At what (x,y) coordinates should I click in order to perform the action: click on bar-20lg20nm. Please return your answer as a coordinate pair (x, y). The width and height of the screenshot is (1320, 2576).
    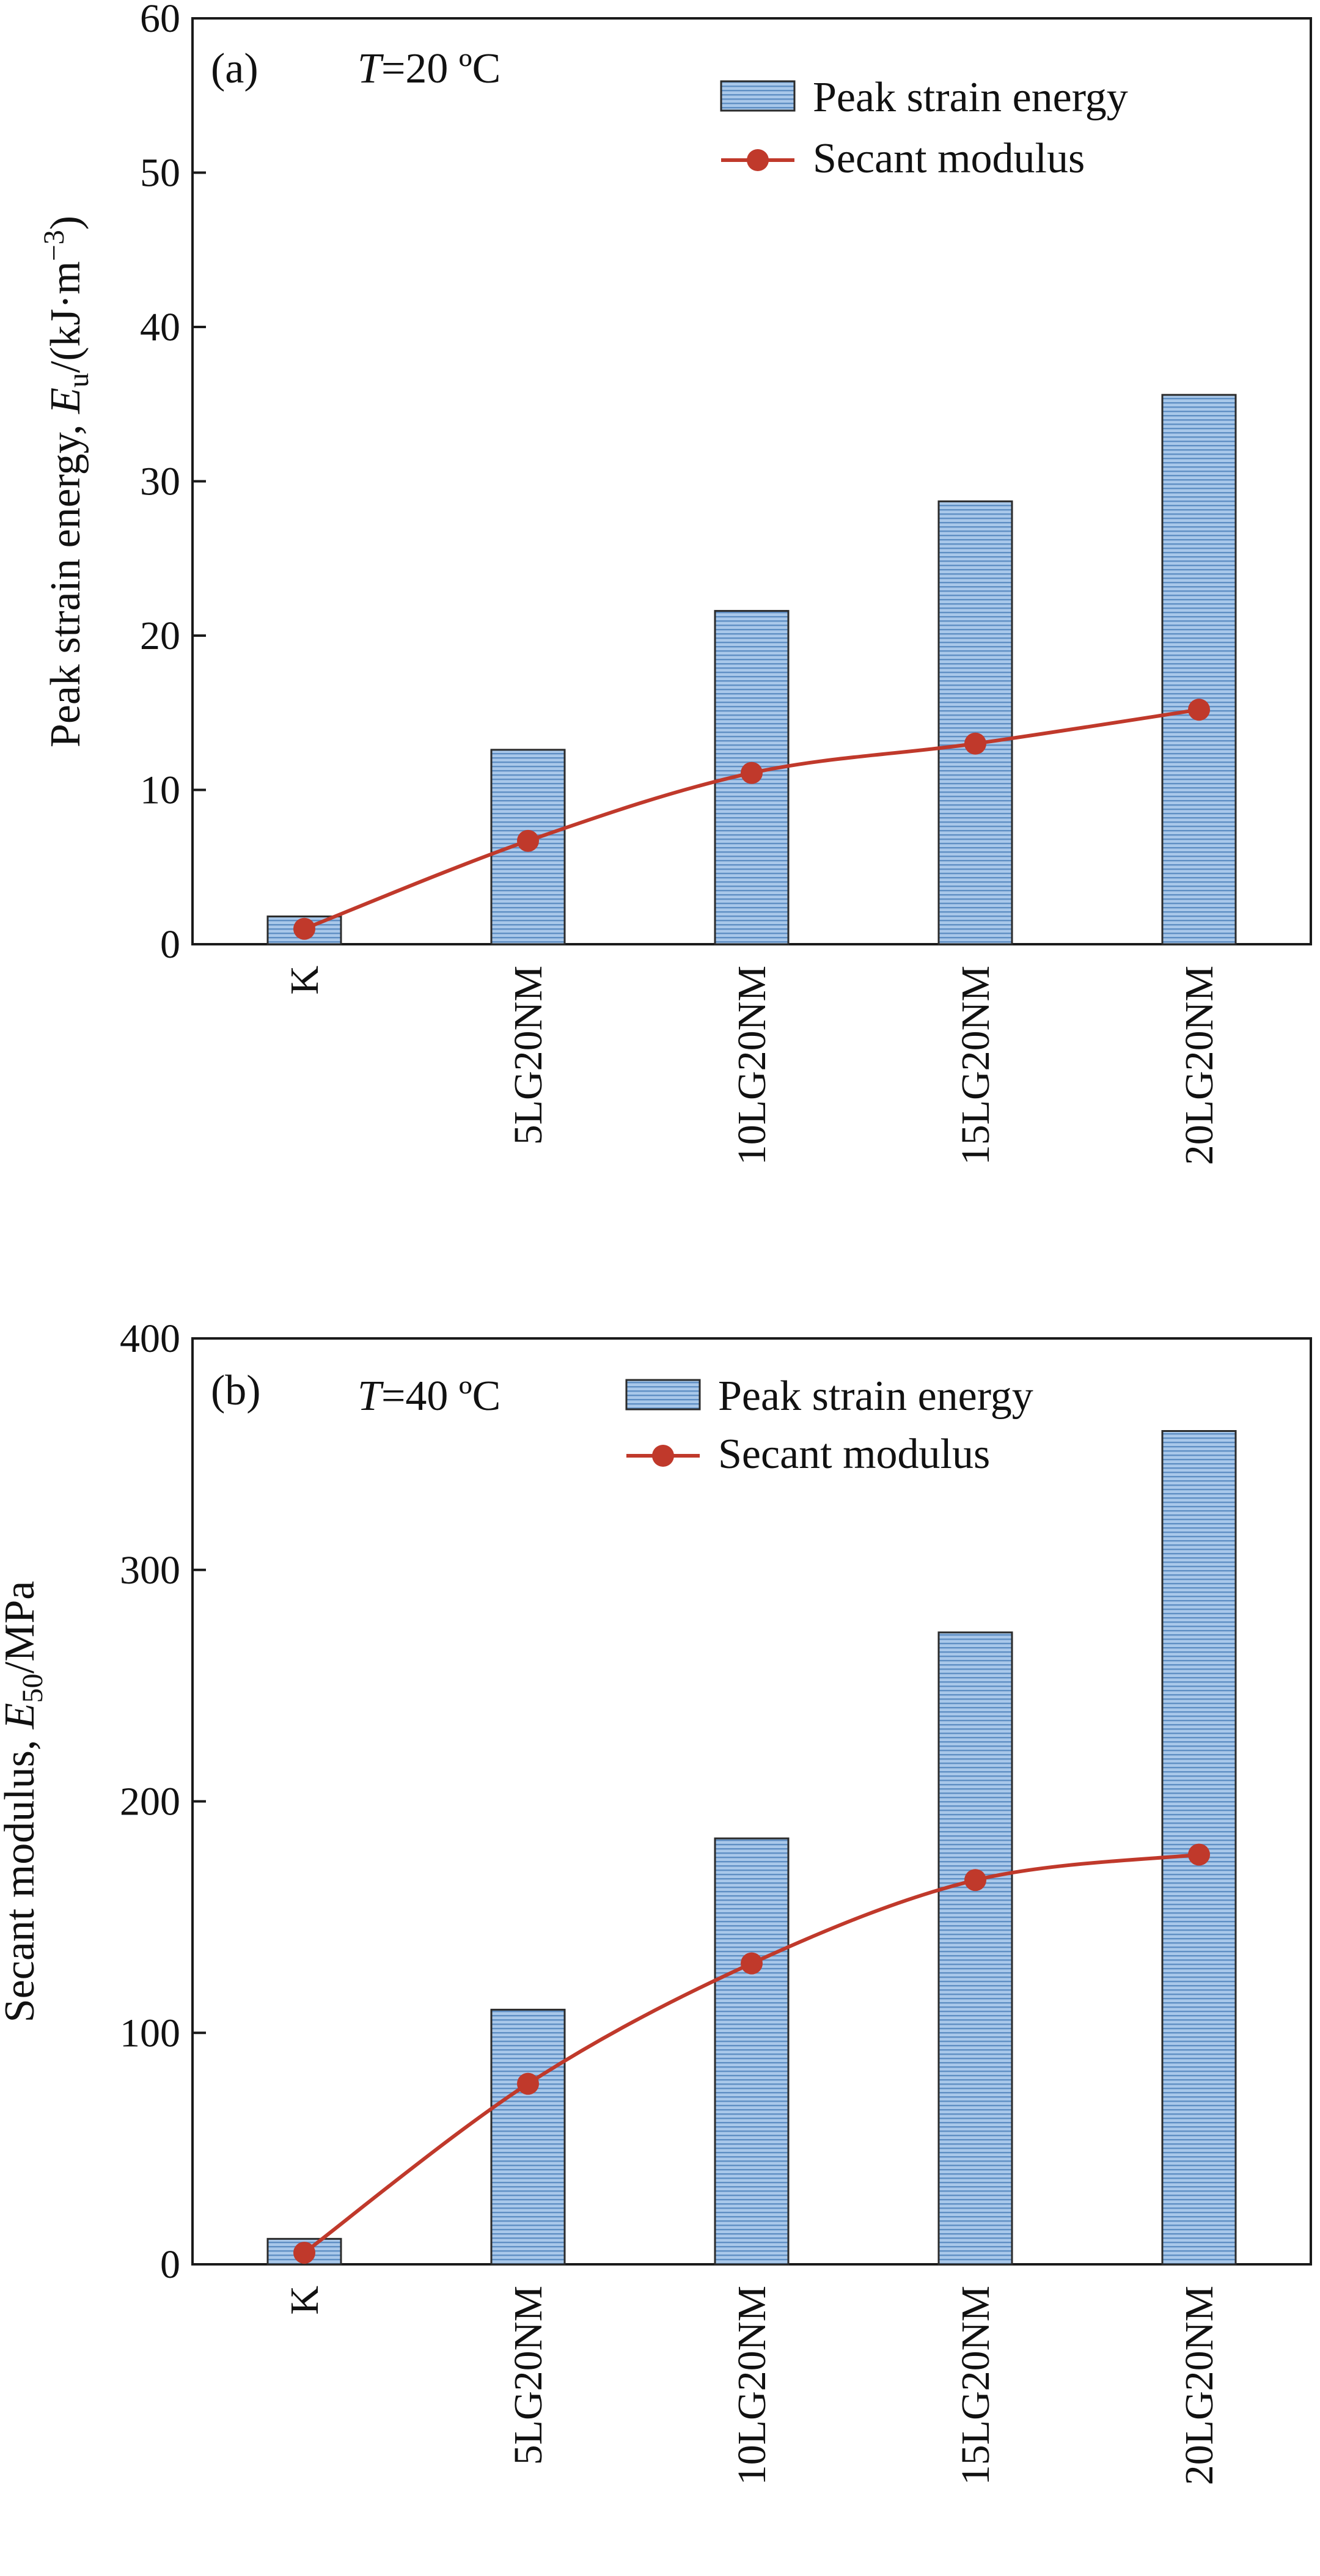
    Looking at the image, I should click on (1199, 669).